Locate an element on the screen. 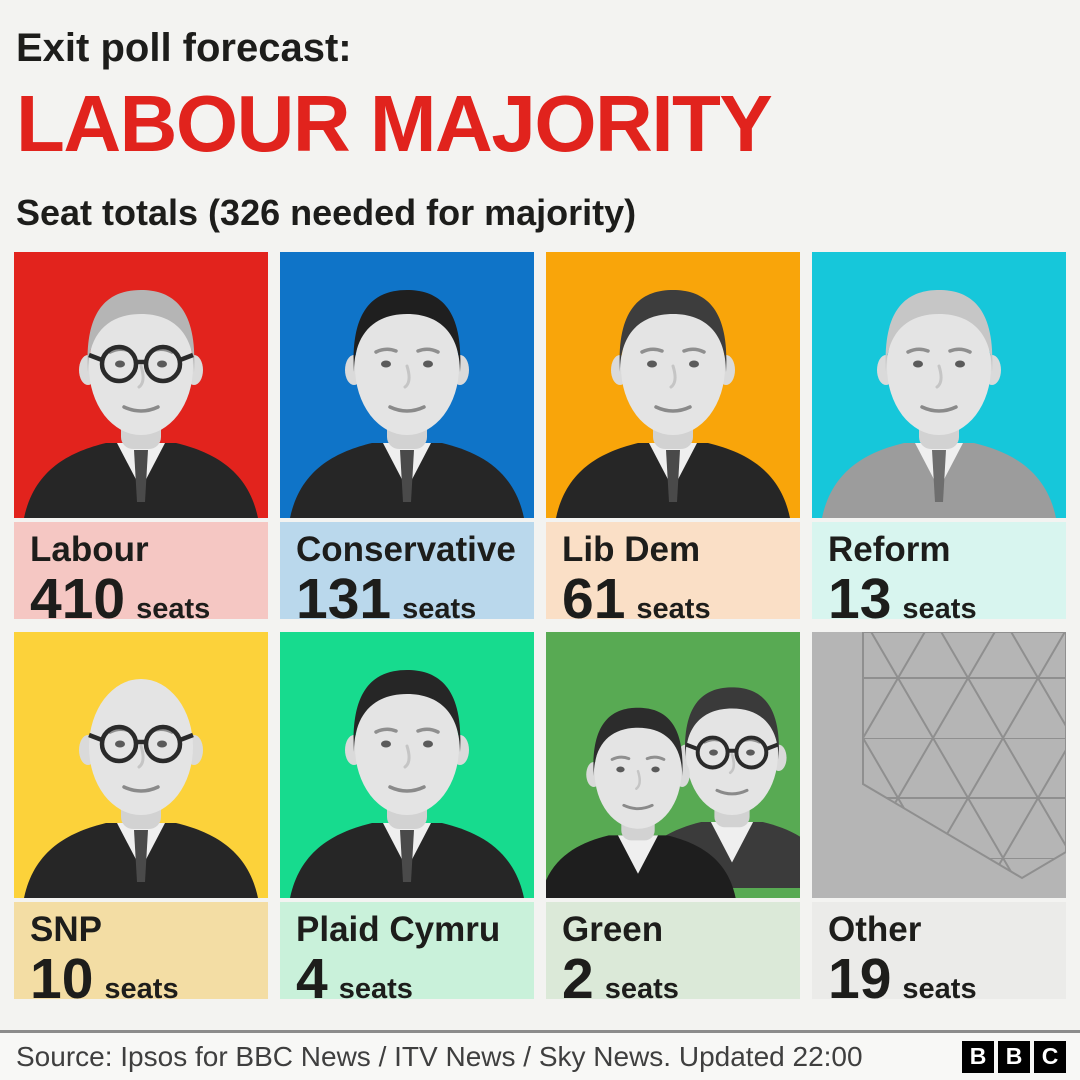  party-label-green: Green 2 seats is located at coordinates (673, 955).